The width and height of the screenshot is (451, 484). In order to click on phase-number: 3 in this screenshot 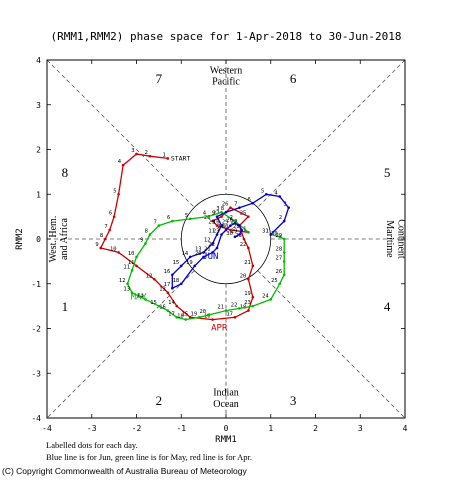, I will do `click(293, 400)`.